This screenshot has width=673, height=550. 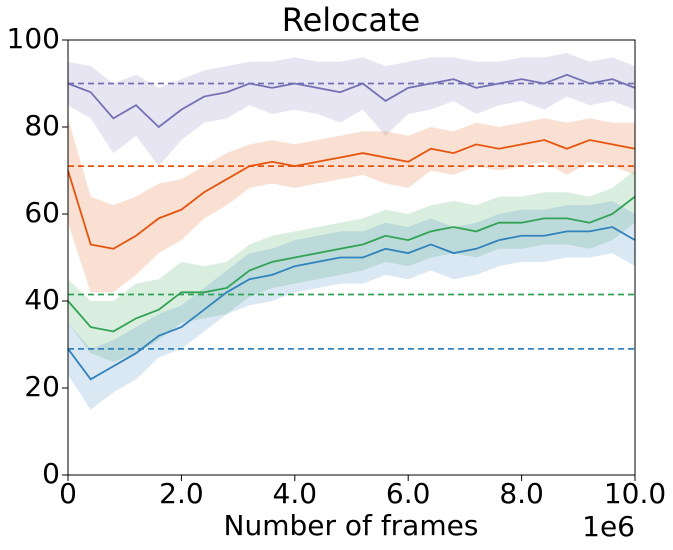 I want to click on y-tick-label: 80, so click(x=42, y=125).